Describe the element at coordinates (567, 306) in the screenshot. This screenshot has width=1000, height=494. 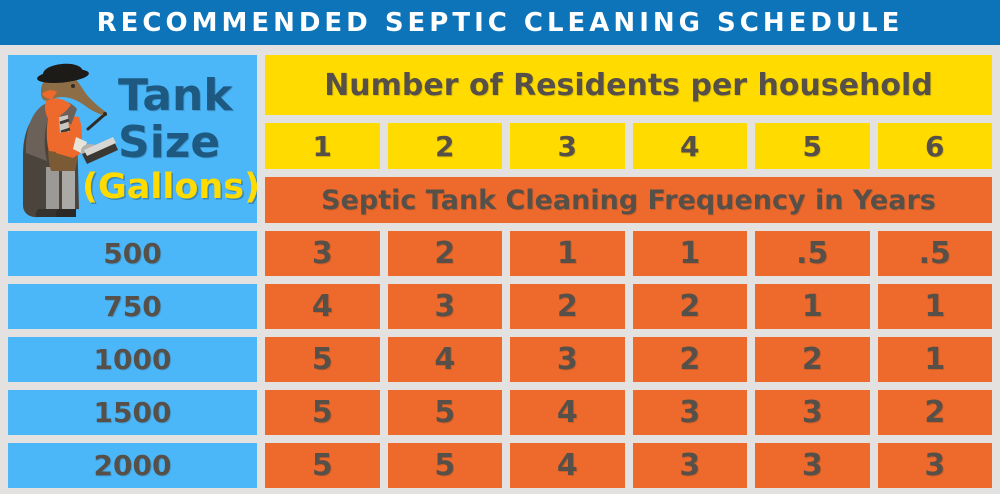
I see `cell-750-r3: 2` at that location.